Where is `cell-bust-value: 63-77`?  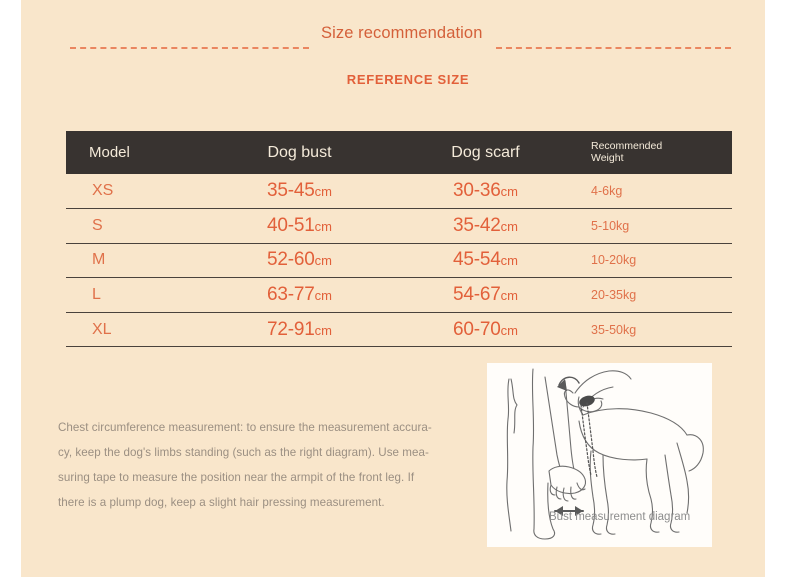 cell-bust-value: 63-77 is located at coordinates (291, 295).